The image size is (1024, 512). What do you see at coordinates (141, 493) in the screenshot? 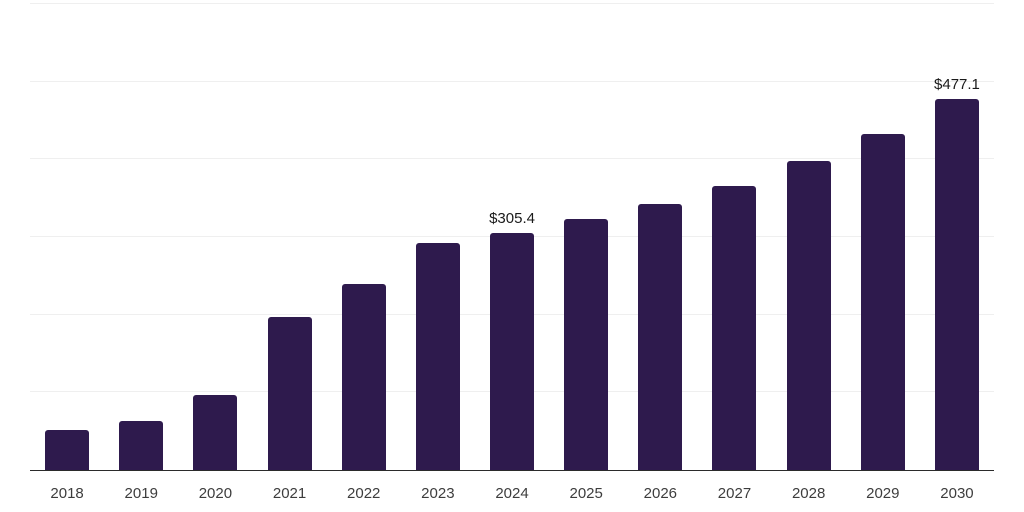
I see `x-tick-2019: 2019` at bounding box center [141, 493].